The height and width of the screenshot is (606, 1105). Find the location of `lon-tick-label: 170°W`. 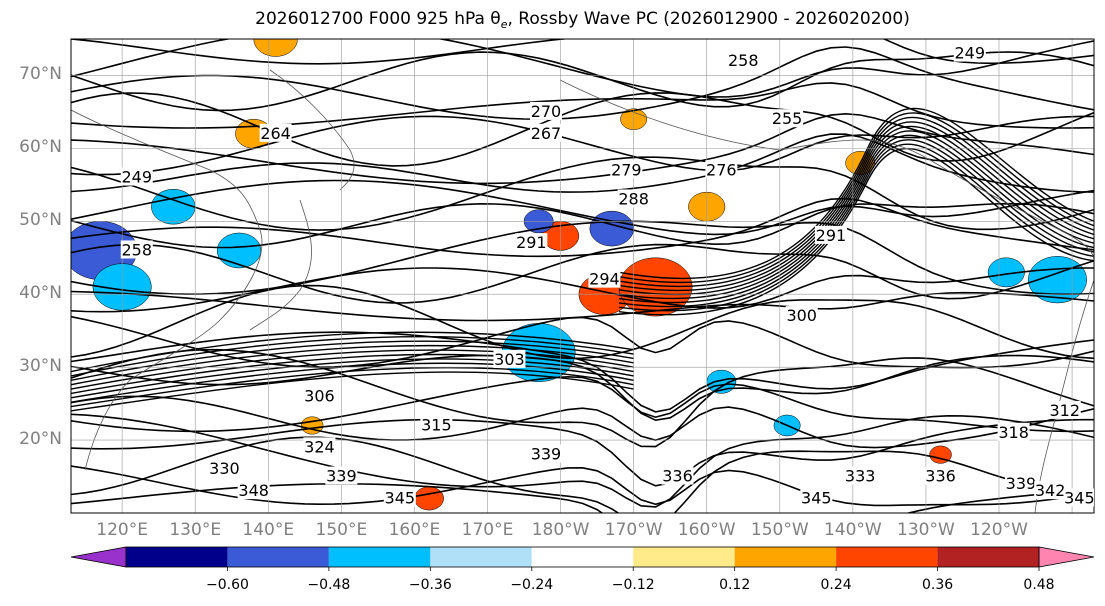

lon-tick-label: 170°W is located at coordinates (633, 530).